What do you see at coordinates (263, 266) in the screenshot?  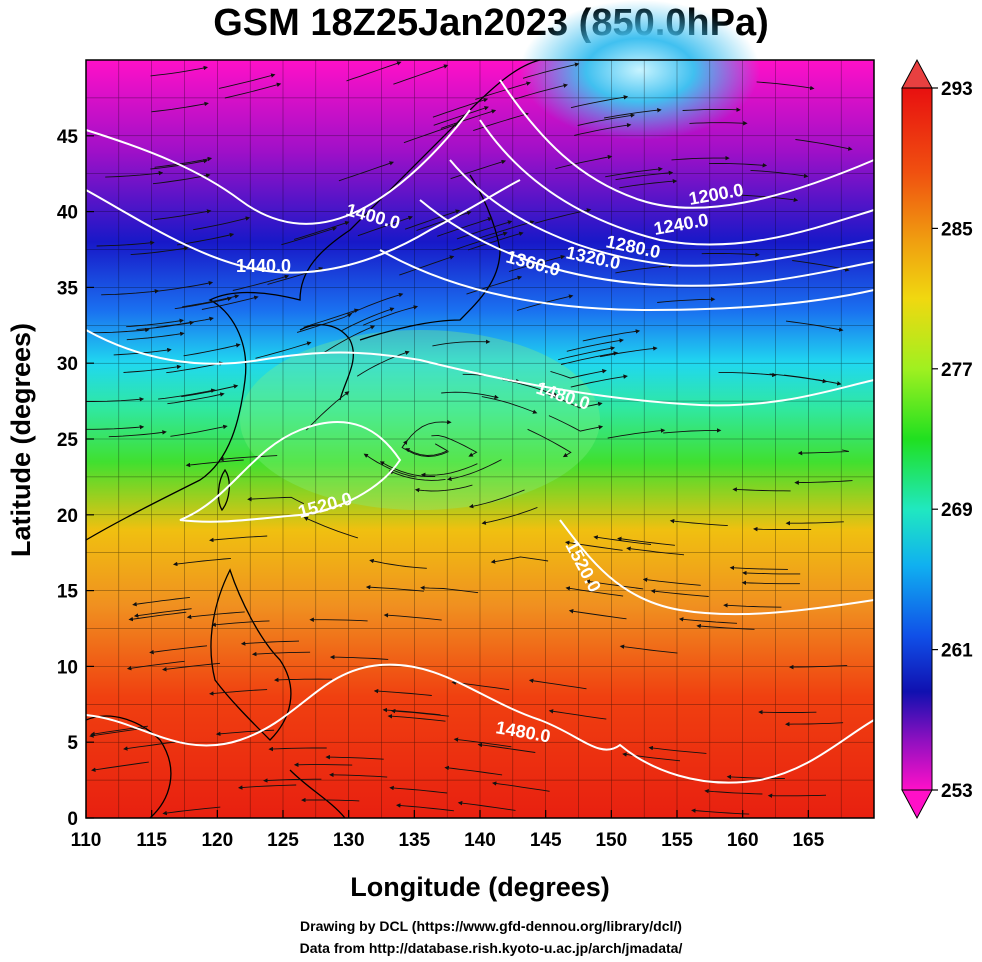 I see `contour-label: 1440.0` at bounding box center [263, 266].